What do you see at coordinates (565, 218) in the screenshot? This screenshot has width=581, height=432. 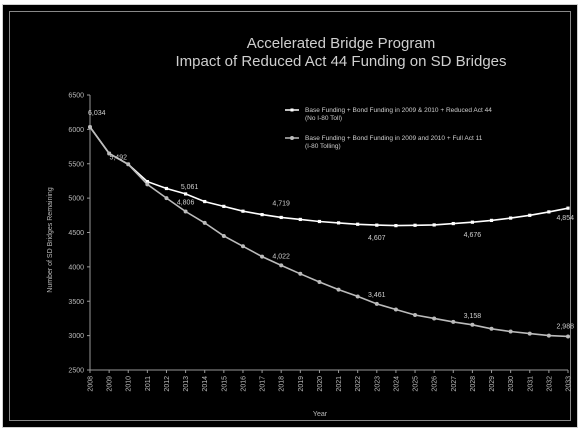 I see `data-label: 4,854` at bounding box center [565, 218].